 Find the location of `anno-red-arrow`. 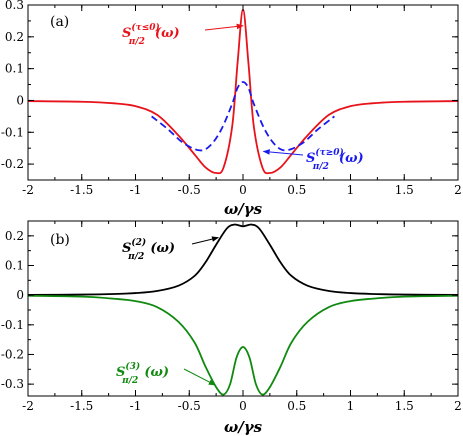

anno-red-arrow is located at coordinates (224, 27).